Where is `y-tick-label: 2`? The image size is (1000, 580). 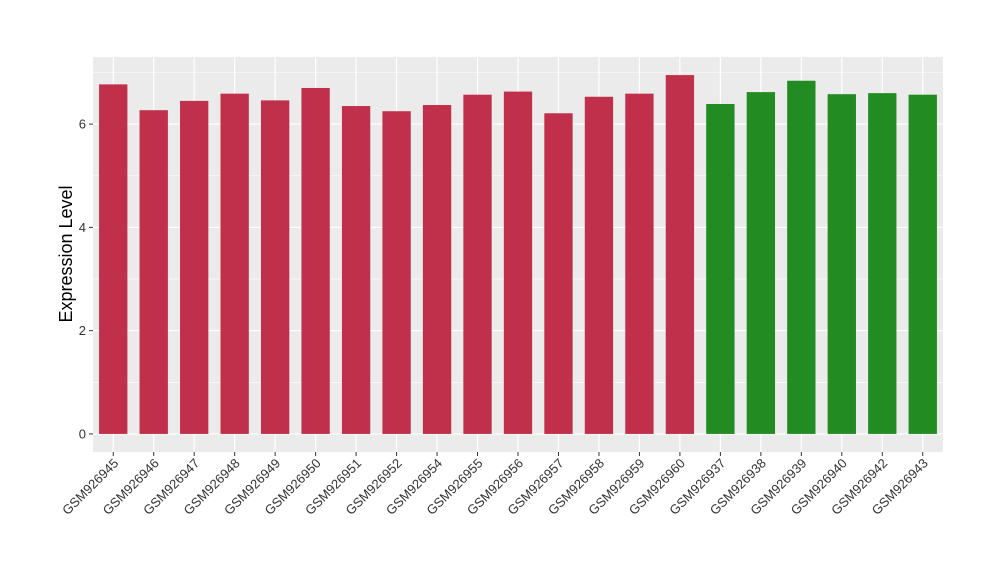 y-tick-label: 2 is located at coordinates (82, 330).